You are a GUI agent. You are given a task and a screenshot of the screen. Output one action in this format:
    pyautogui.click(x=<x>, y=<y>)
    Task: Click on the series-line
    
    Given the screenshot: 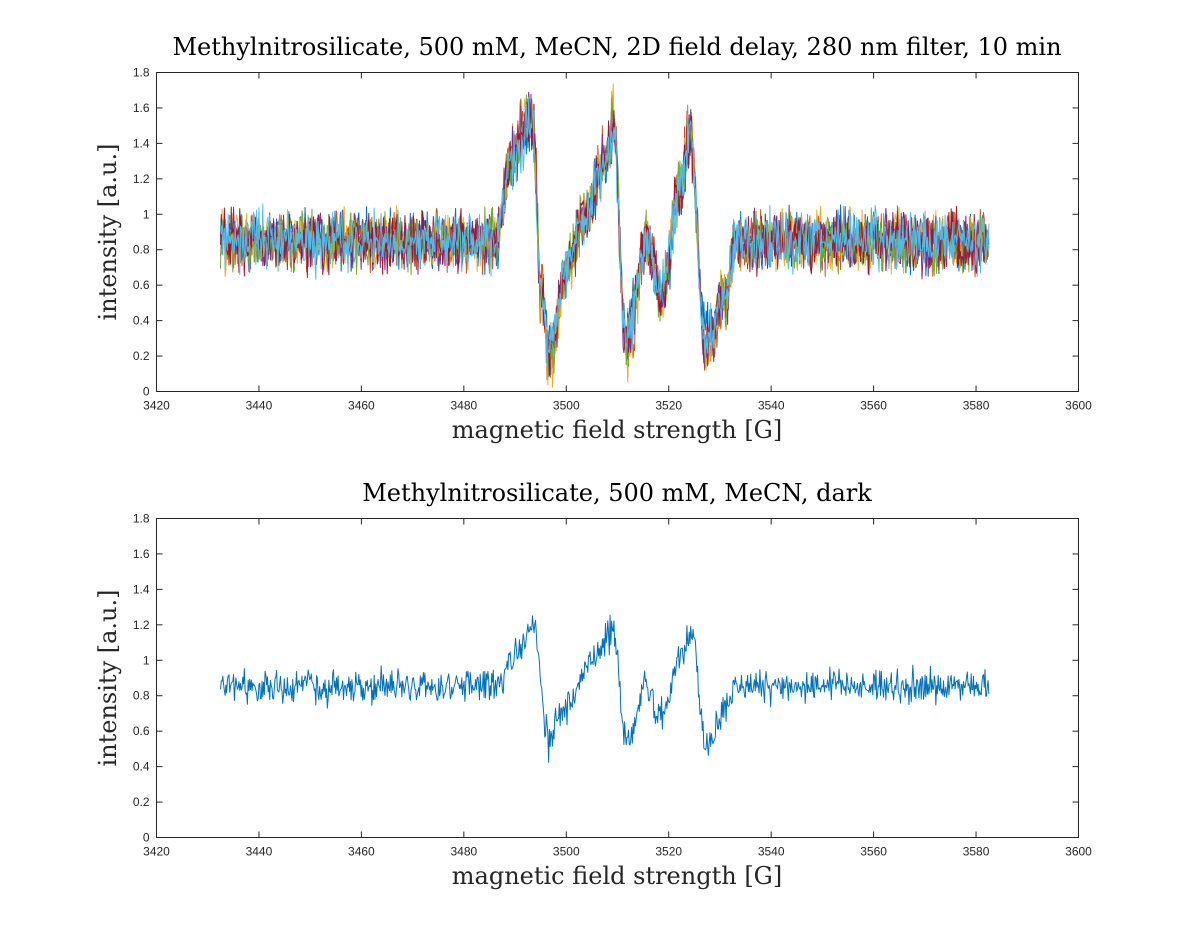 What is the action you would take?
    pyautogui.click(x=605, y=688)
    